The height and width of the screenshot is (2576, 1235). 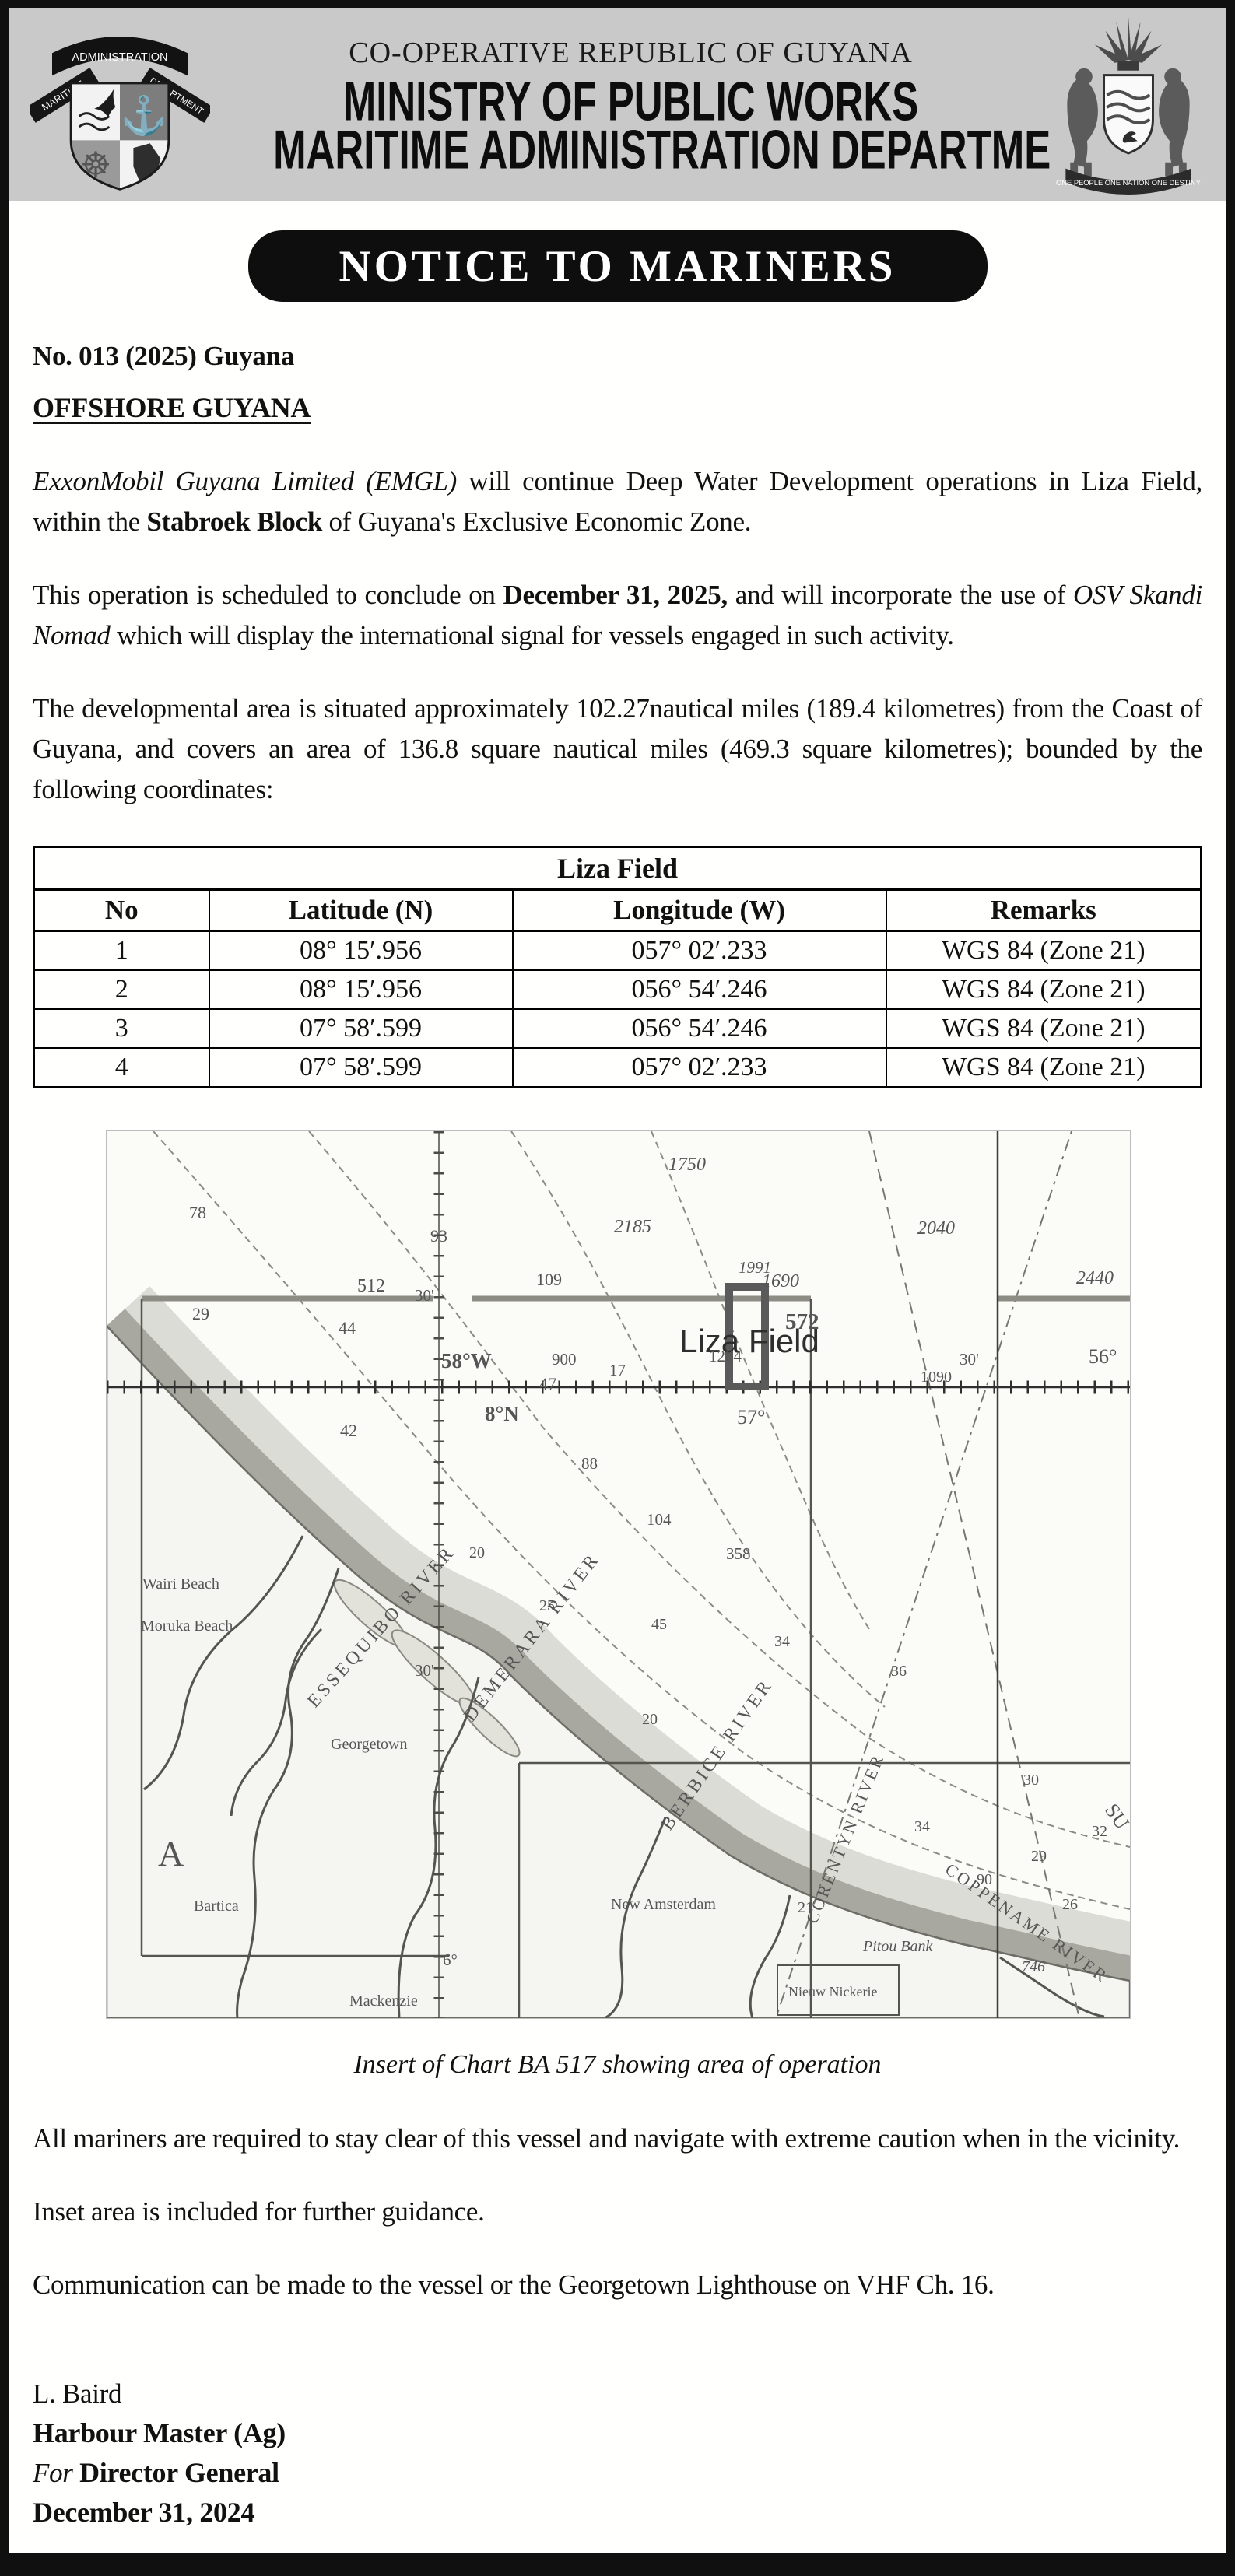 What do you see at coordinates (747, 1336) in the screenshot?
I see `liza-field-box` at bounding box center [747, 1336].